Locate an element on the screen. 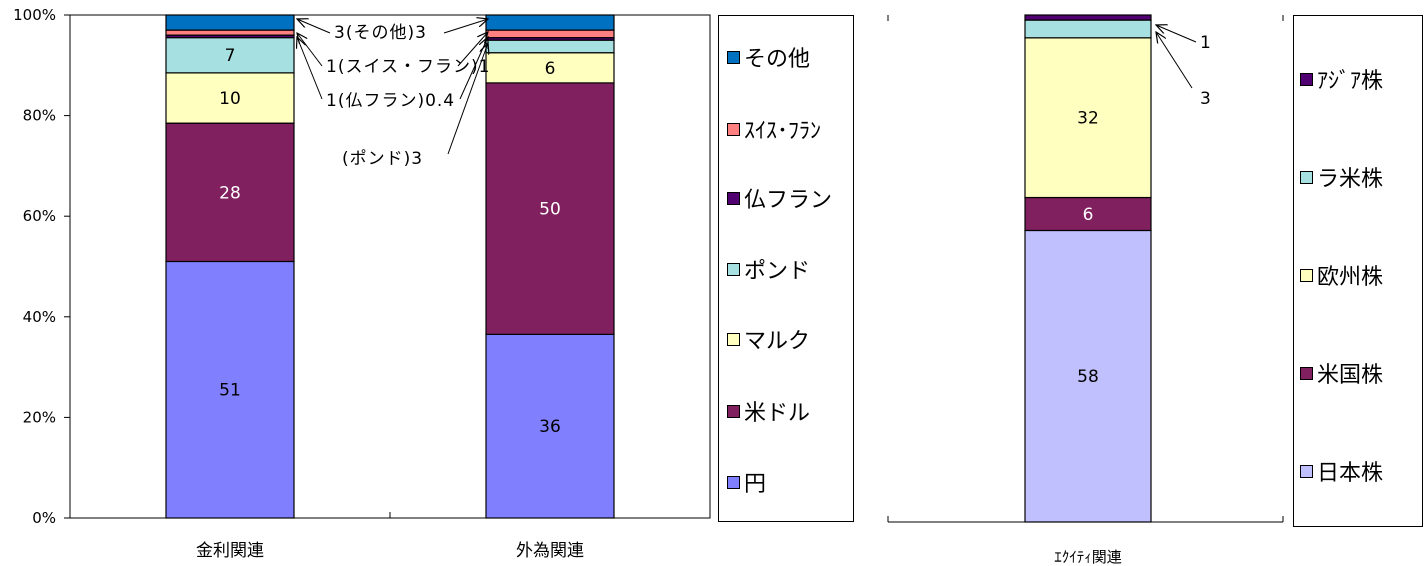 Image resolution: width=1425 pixels, height=566 pixels. data-label: 58 is located at coordinates (1088, 377).